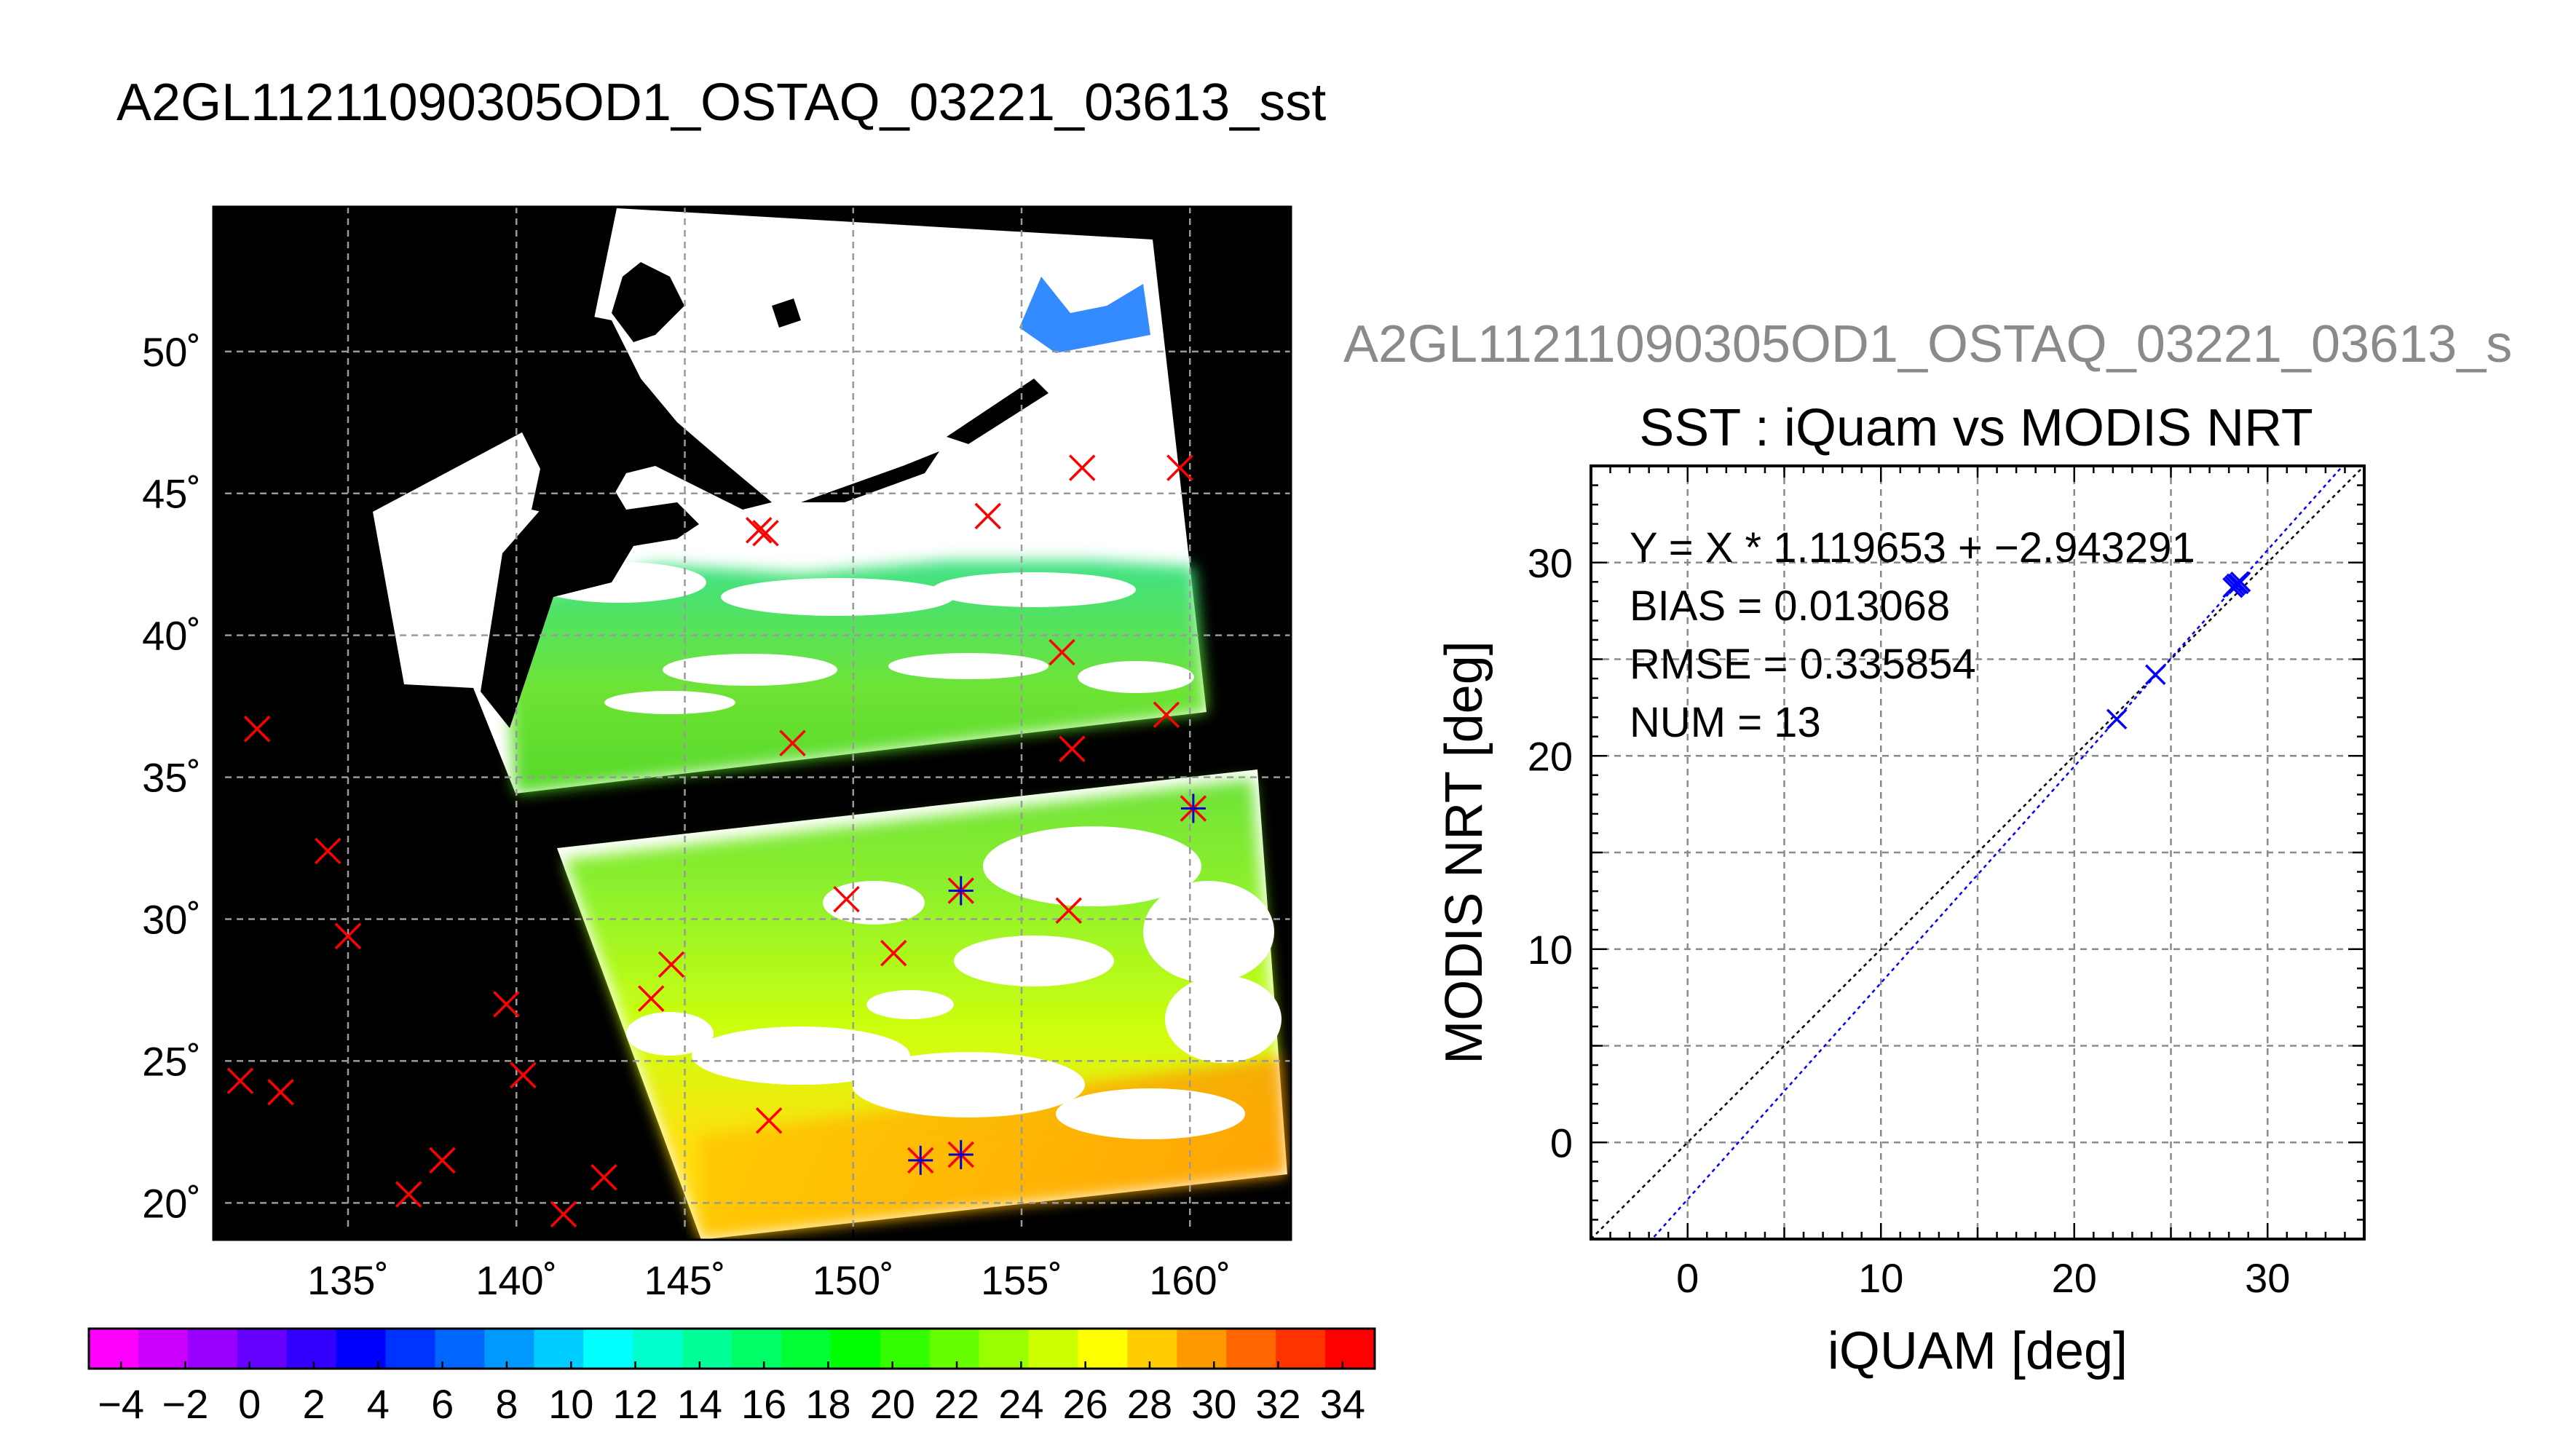 This screenshot has width=2555, height=1456. Describe the element at coordinates (1880, 1278) in the screenshot. I see `scatter-xtick-label: 10` at that location.